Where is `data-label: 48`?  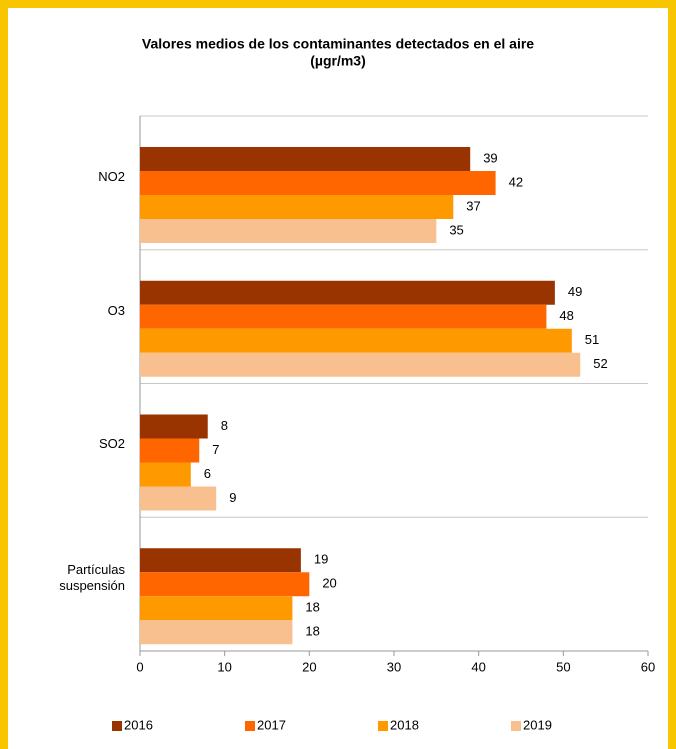
data-label: 48 is located at coordinates (566, 315).